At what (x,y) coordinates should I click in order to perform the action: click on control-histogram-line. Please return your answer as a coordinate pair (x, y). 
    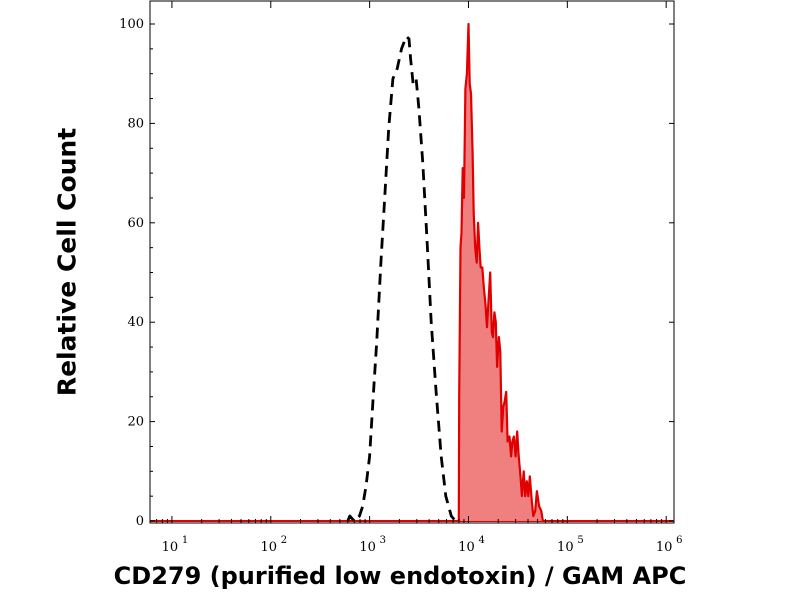
    Looking at the image, I should click on (401, 279).